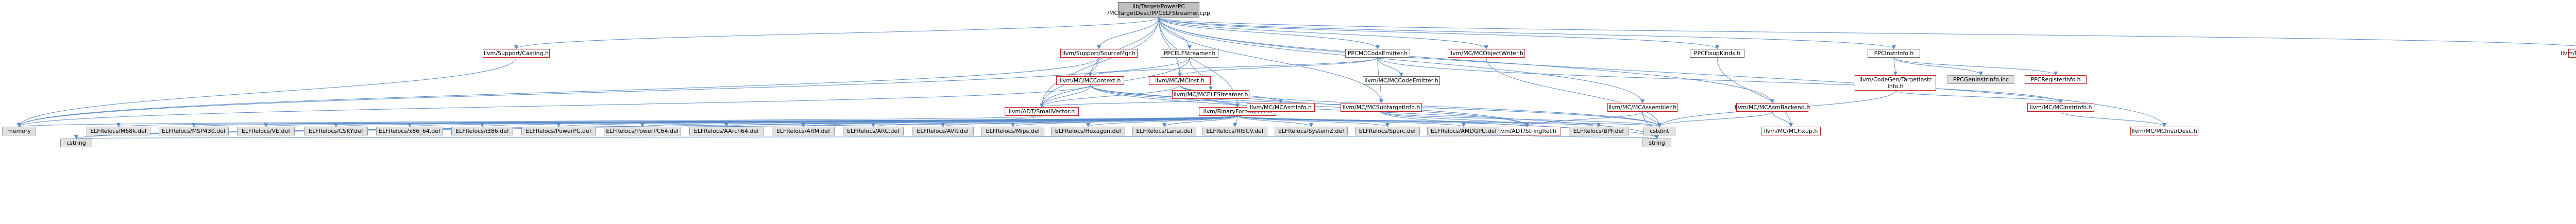 This screenshot has width=2576, height=224. Describe the element at coordinates (19, 131) in the screenshot. I see `node-memory: memory` at that location.